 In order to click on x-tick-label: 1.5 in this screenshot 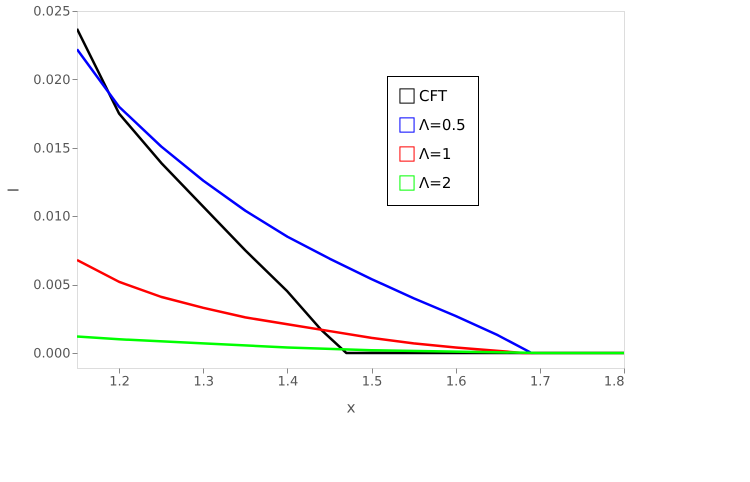, I will do `click(372, 382)`.